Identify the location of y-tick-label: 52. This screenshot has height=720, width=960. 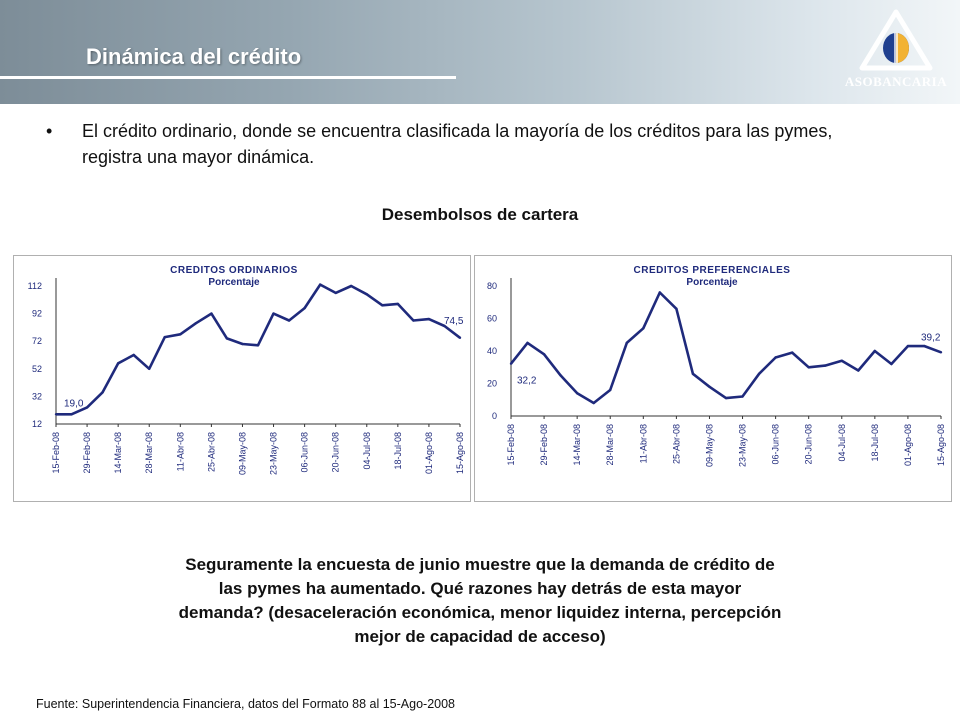
(37, 369).